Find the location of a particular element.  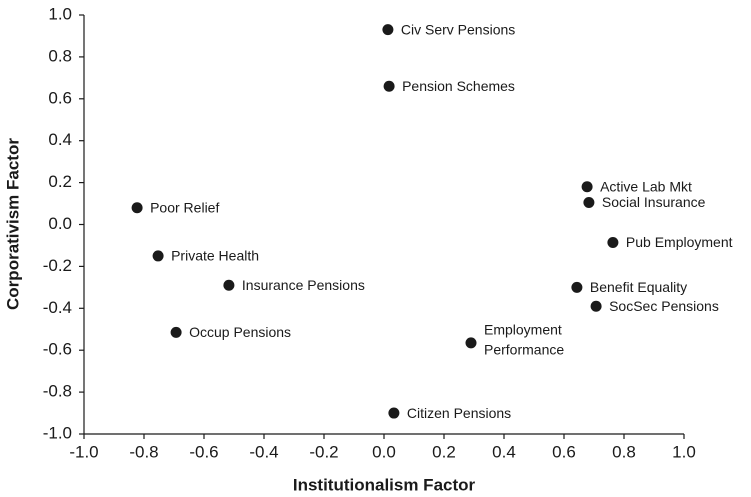

x-tick-label: 0.0 is located at coordinates (384, 451).